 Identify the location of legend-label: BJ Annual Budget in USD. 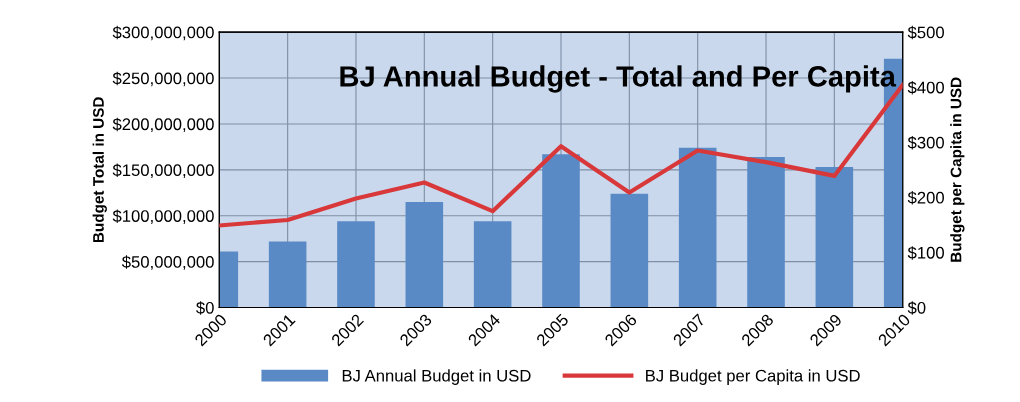
(436, 377).